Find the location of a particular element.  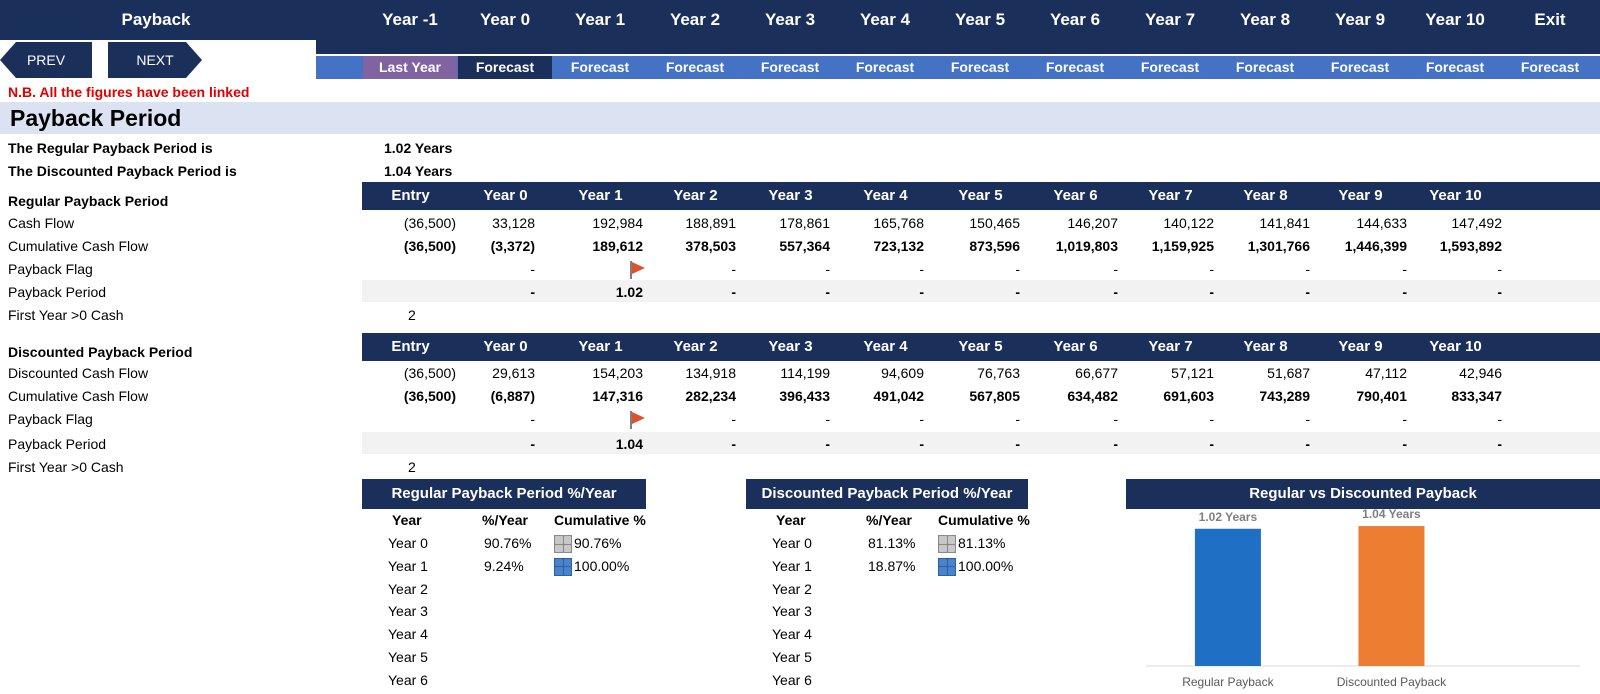

year-tab-year10: Year 10 is located at coordinates (1455, 19).